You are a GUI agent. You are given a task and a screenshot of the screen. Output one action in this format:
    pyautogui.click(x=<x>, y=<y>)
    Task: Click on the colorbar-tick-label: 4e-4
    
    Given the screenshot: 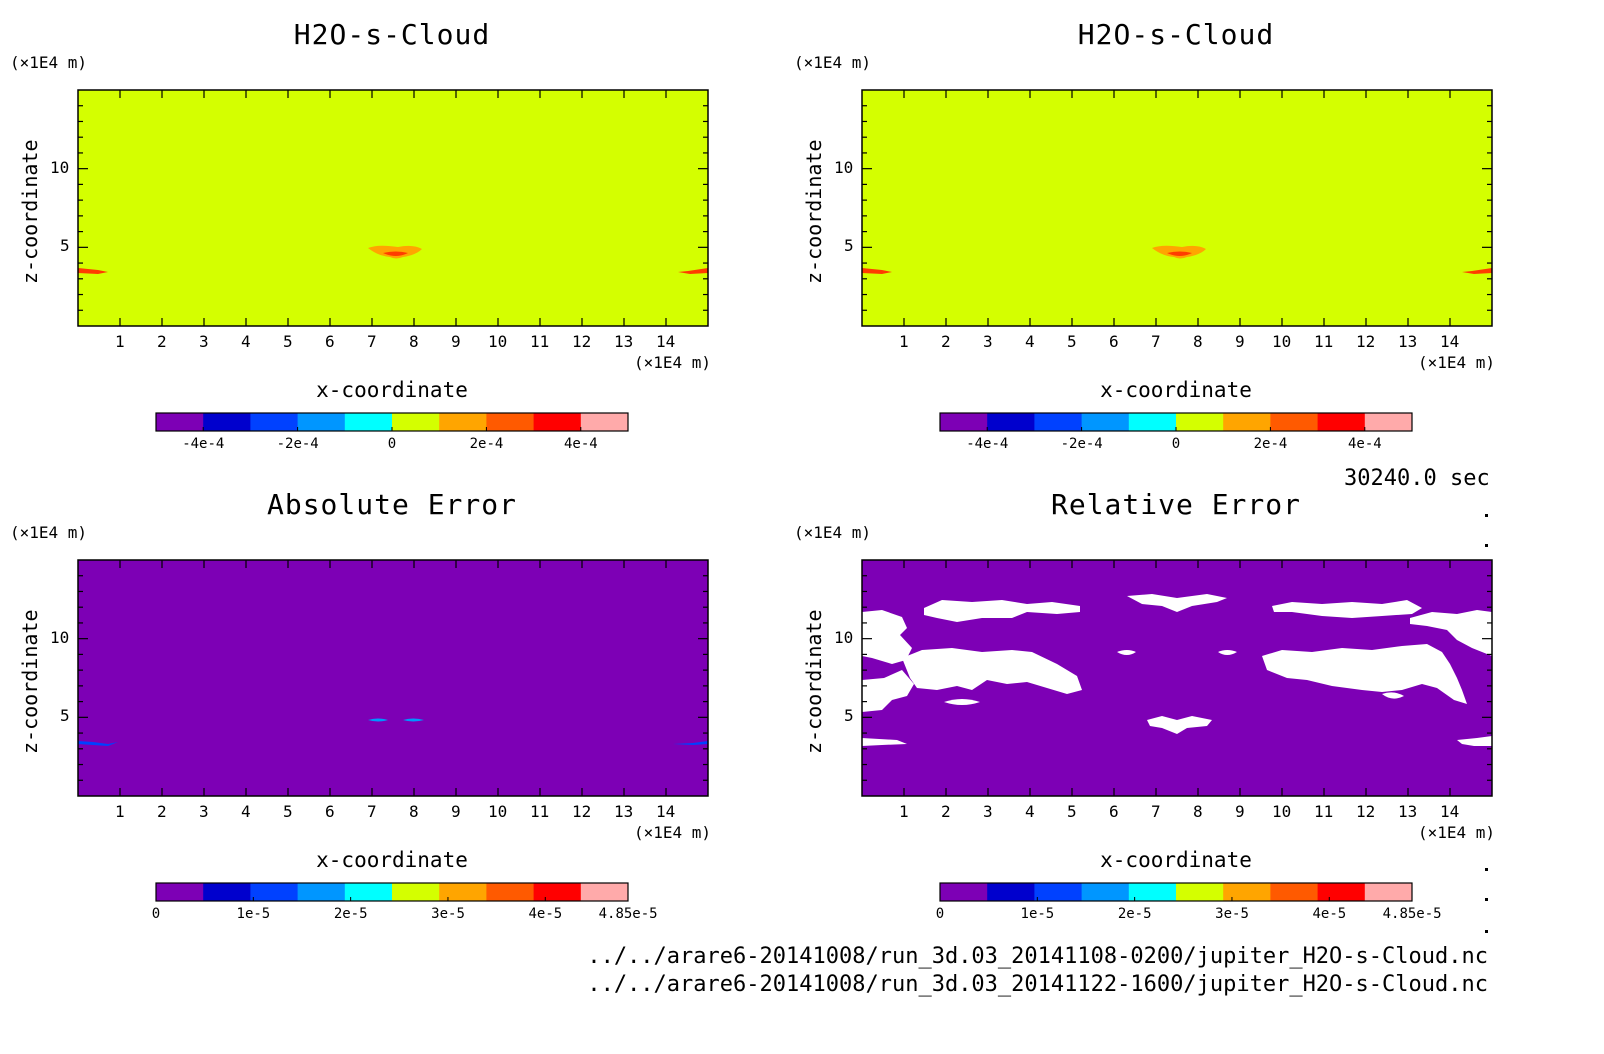 What is the action you would take?
    pyautogui.click(x=581, y=444)
    